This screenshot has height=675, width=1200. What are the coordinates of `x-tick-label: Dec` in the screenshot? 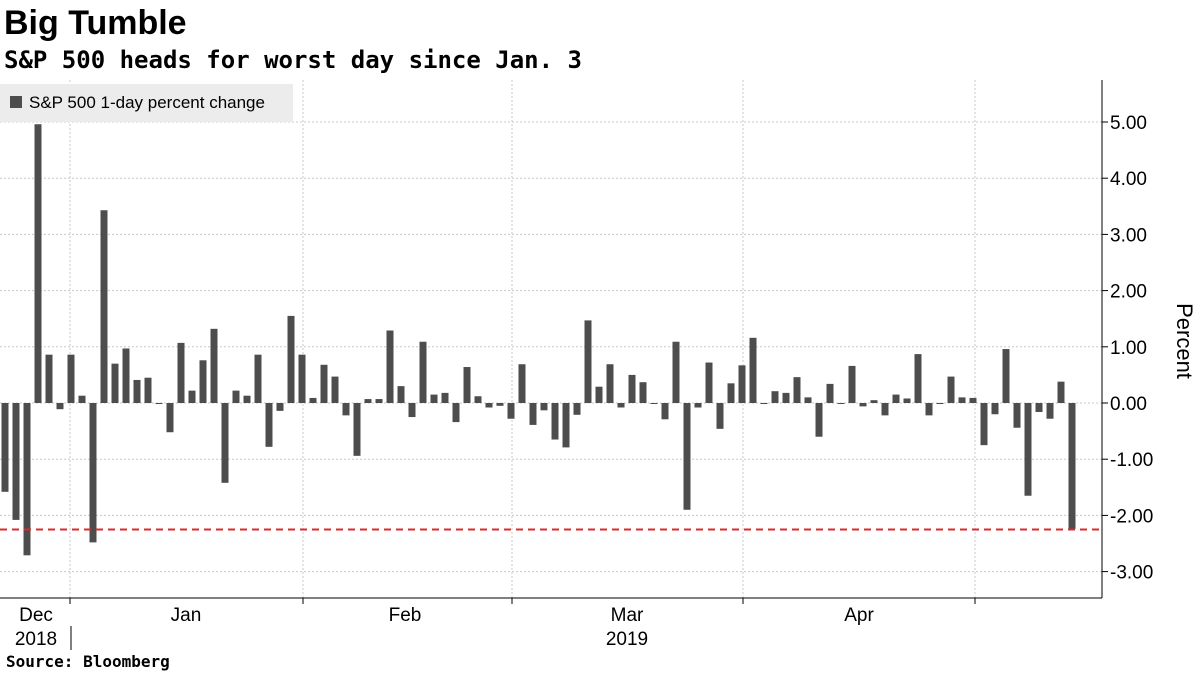 It's located at (36, 615).